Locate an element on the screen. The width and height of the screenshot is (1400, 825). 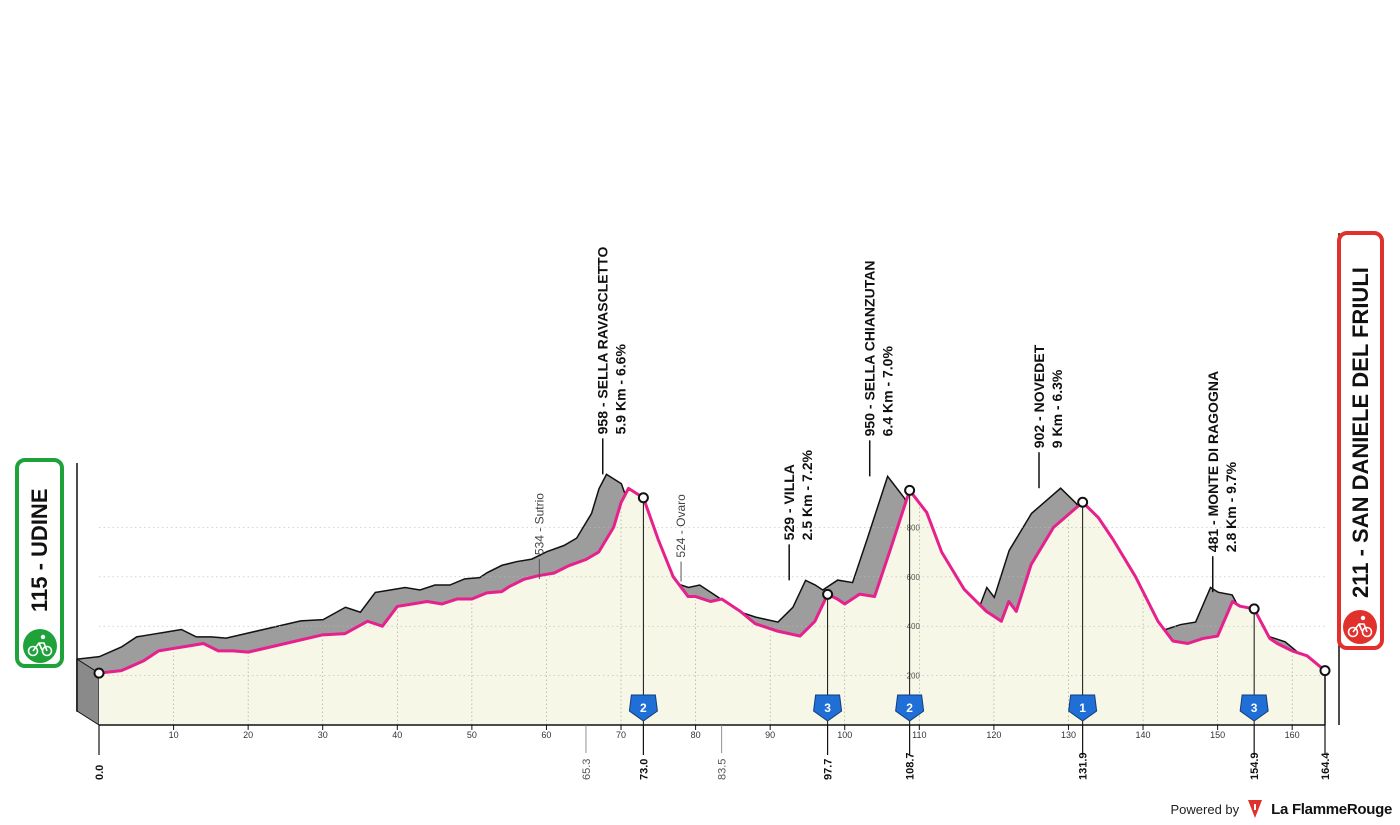
x-tick-label: 30 is located at coordinates (323, 735).